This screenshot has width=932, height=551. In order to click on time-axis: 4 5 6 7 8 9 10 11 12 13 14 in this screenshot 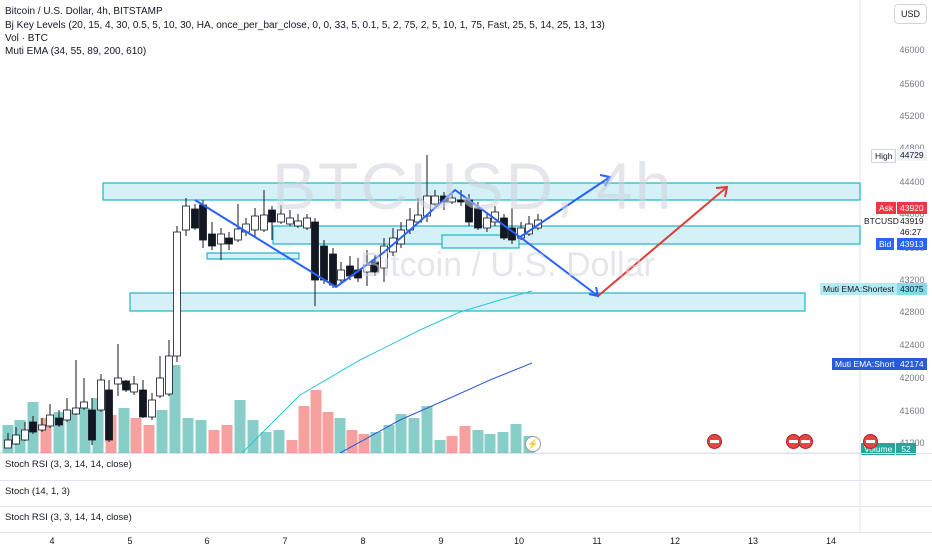, I will do `click(466, 541)`.